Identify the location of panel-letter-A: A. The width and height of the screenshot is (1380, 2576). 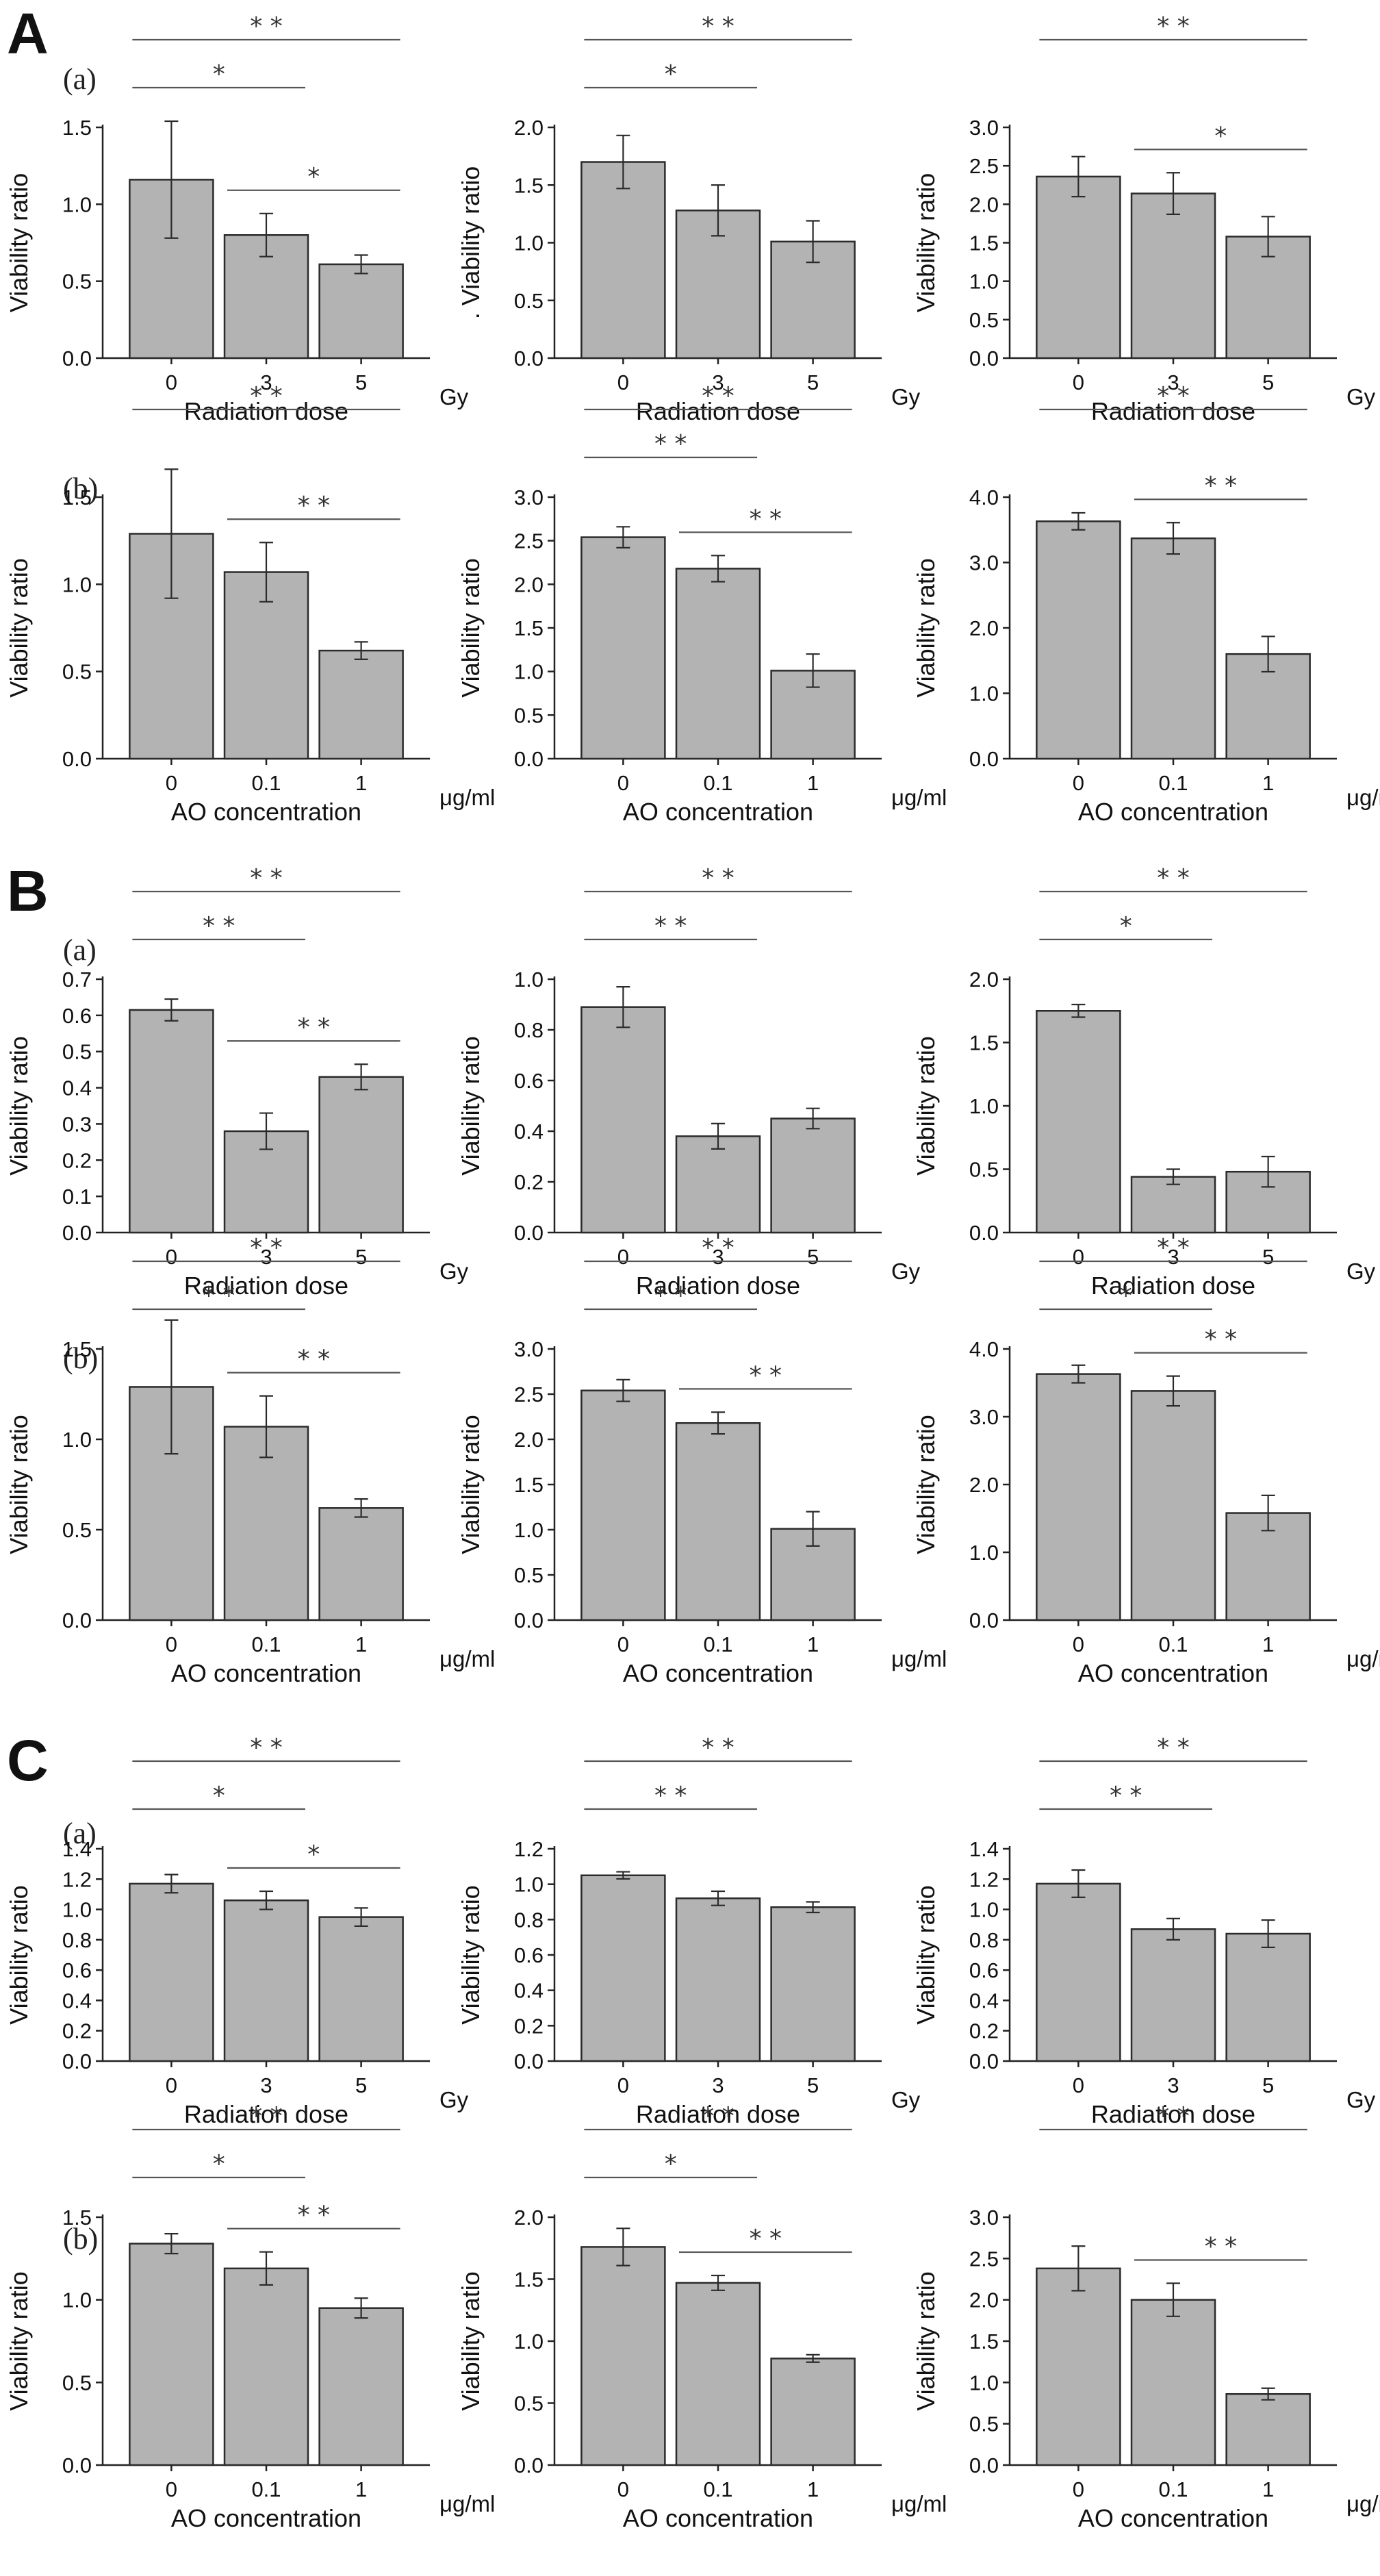
(28, 33).